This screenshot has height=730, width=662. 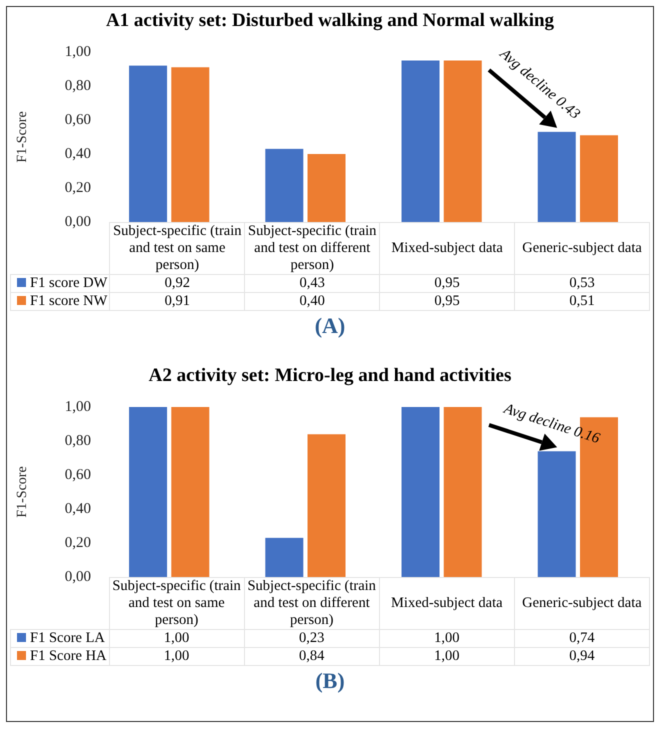 I want to click on data-label: 0,74, so click(x=582, y=639).